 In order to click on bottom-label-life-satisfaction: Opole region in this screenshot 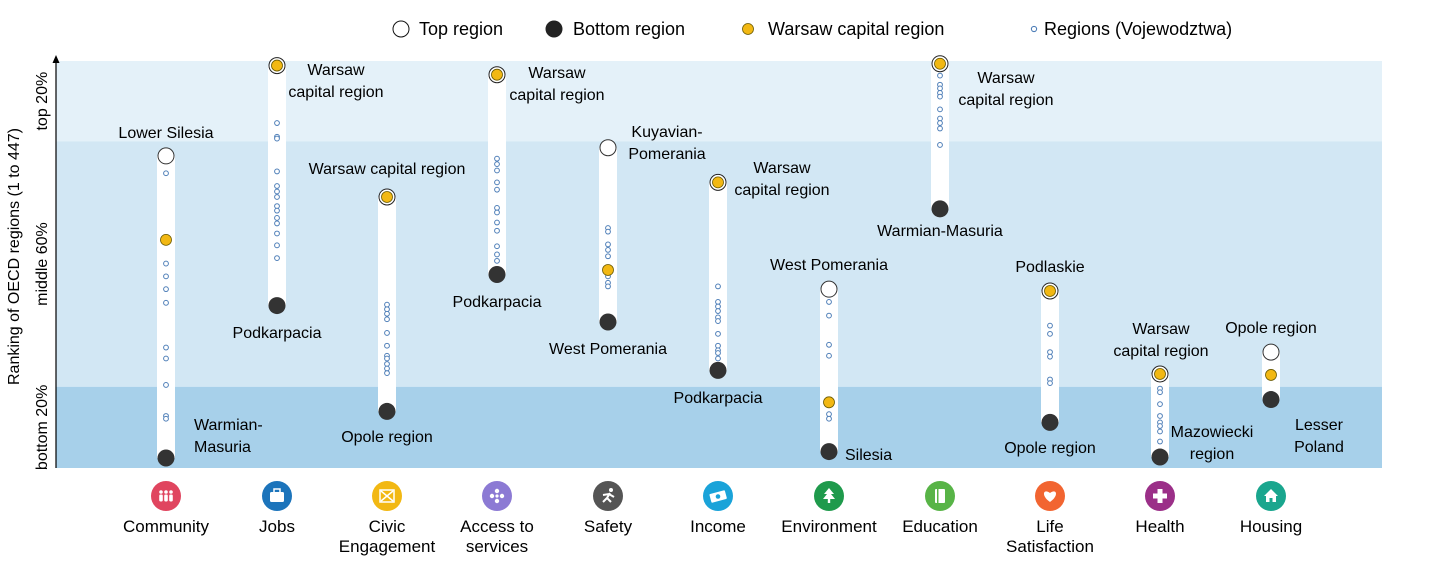, I will do `click(1050, 448)`.